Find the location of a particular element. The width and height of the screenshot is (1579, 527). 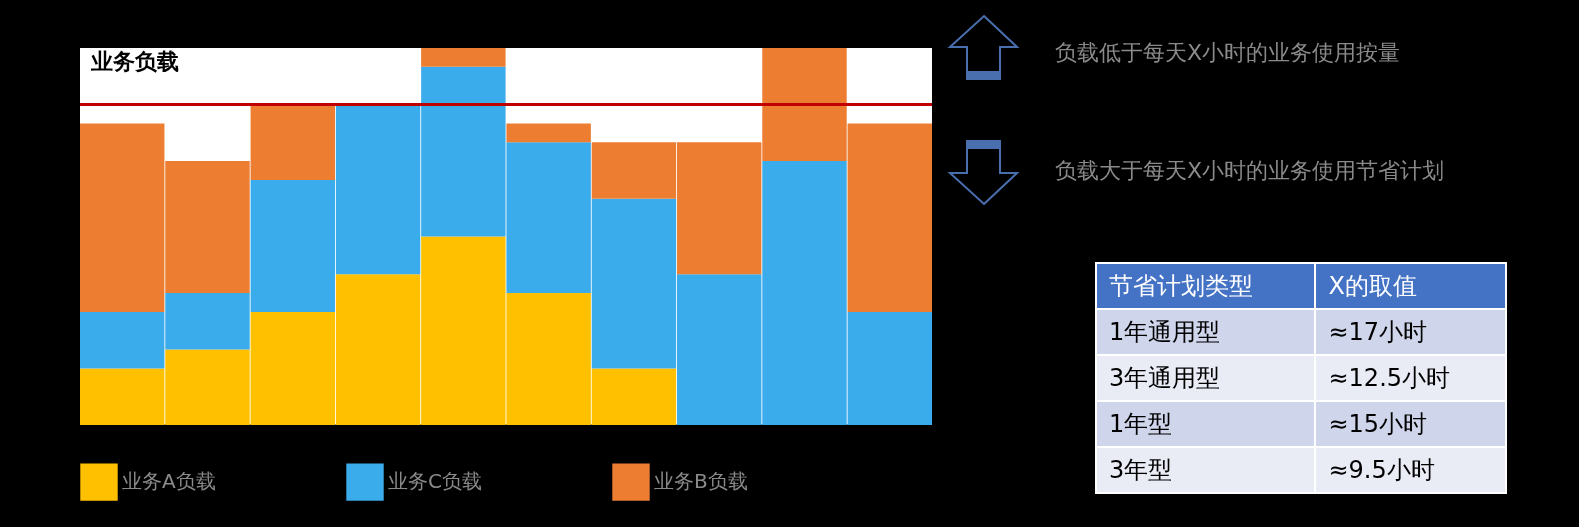

text: ≈9.5小时 is located at coordinates (1410, 470).